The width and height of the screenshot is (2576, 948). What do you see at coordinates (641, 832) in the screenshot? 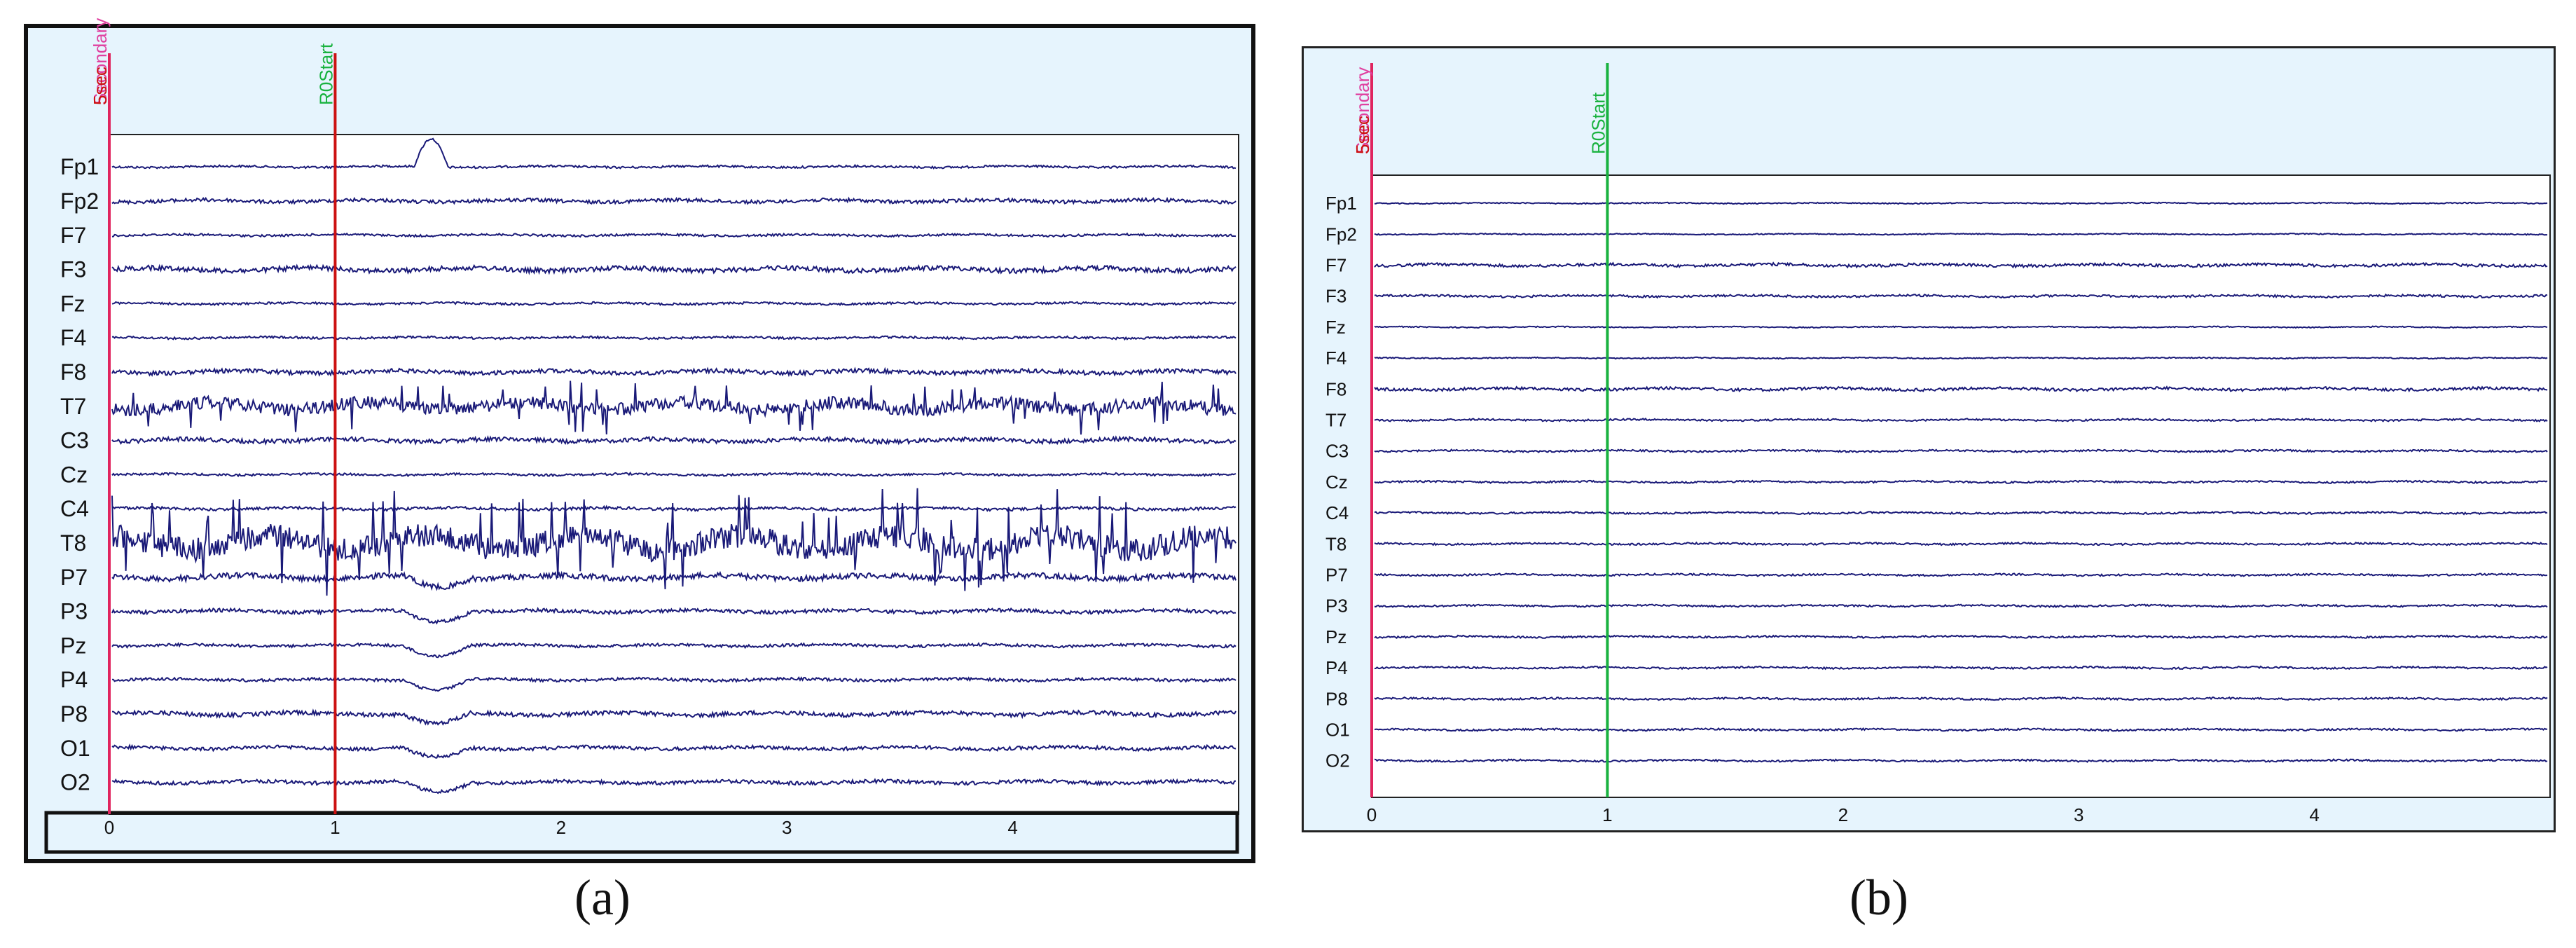
I see `time-axis-bar` at bounding box center [641, 832].